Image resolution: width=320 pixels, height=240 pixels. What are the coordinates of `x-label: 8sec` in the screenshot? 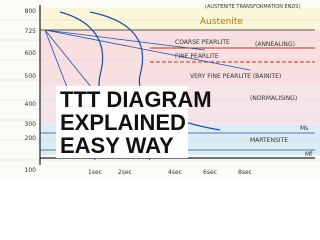 It's located at (245, 172).